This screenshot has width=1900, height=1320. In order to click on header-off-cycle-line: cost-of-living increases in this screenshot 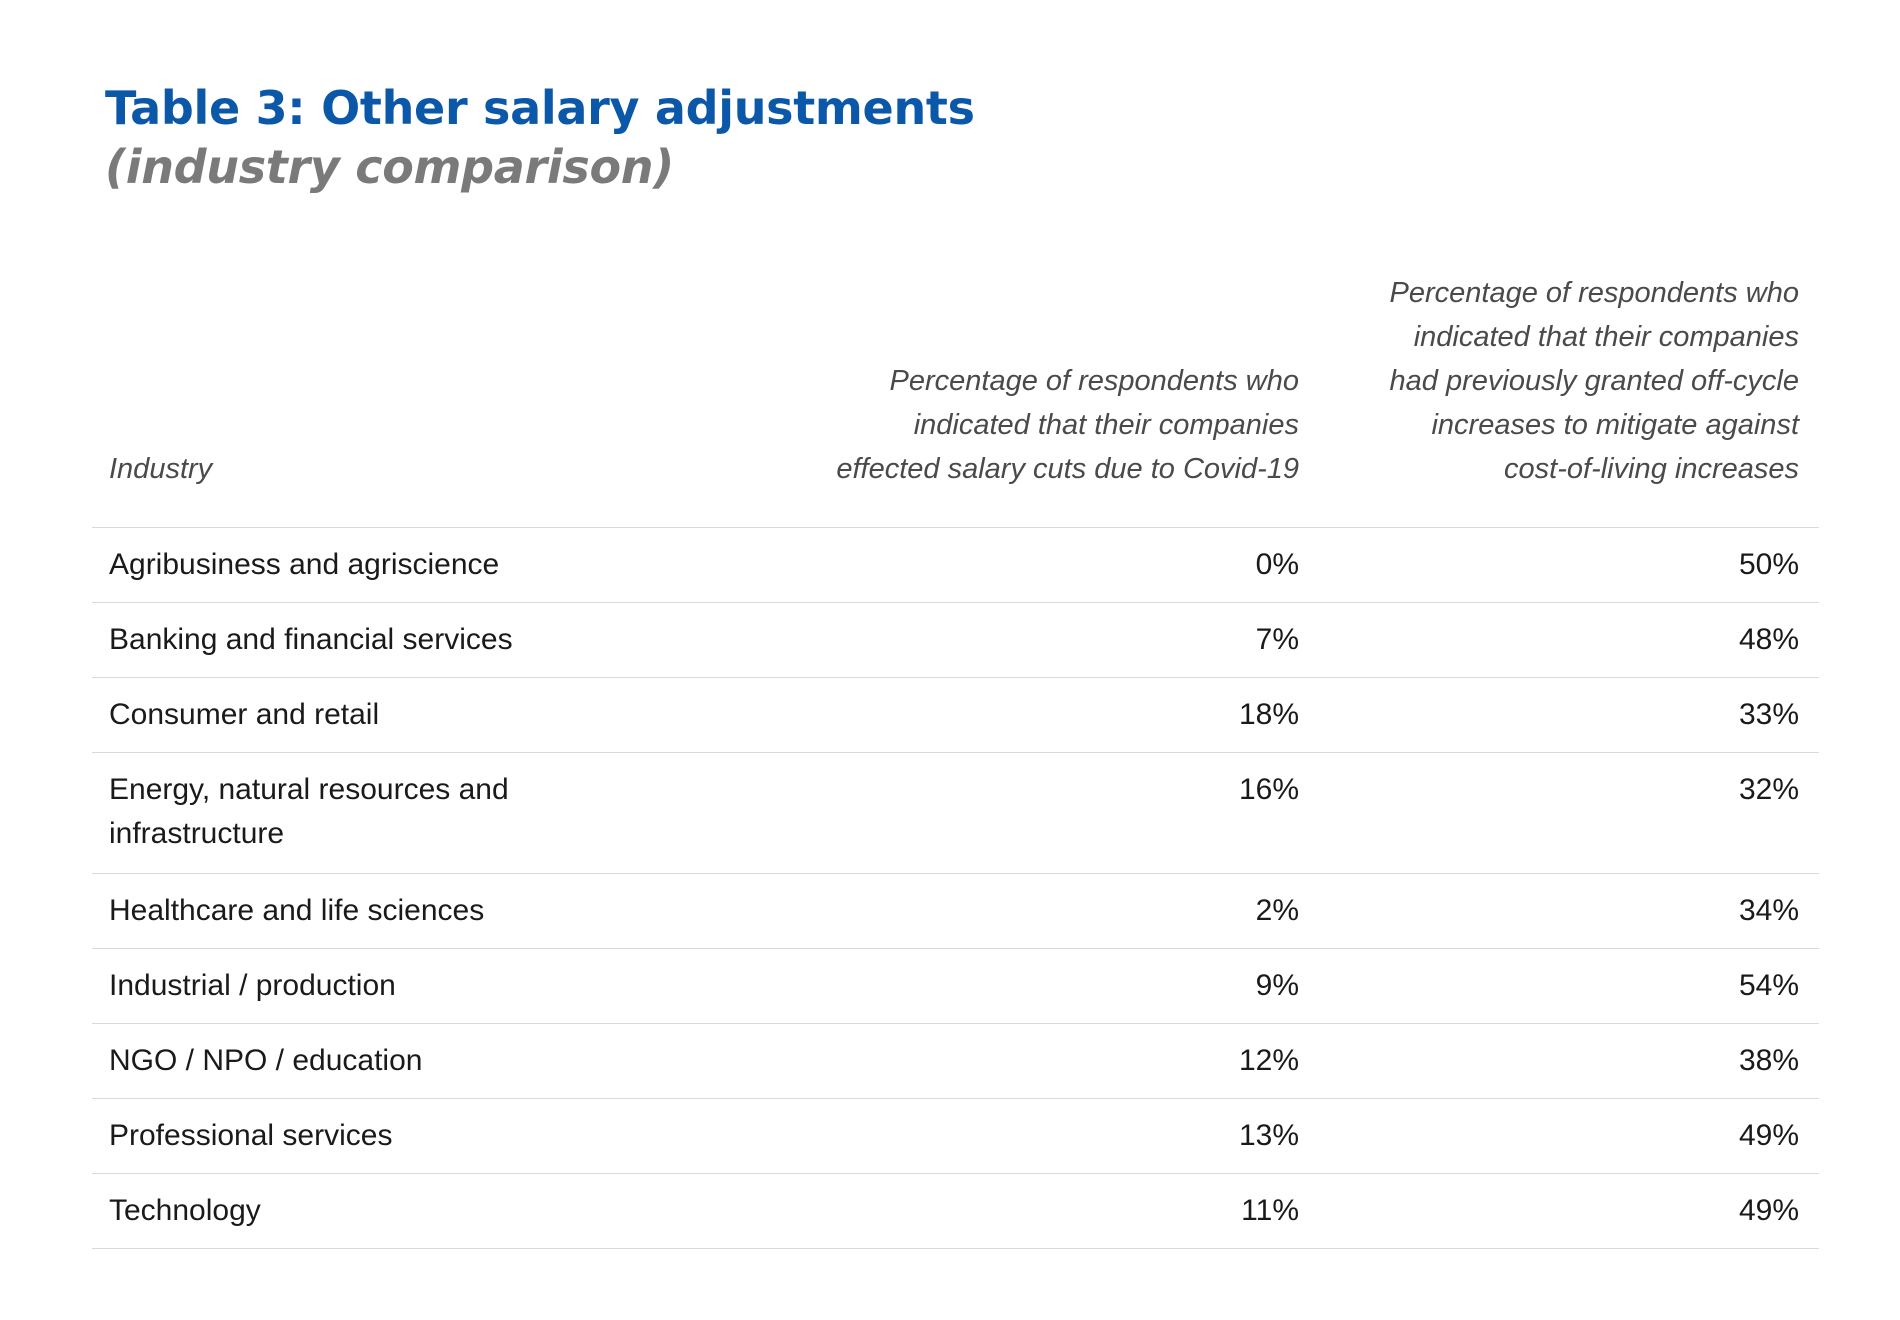, I will do `click(1651, 469)`.